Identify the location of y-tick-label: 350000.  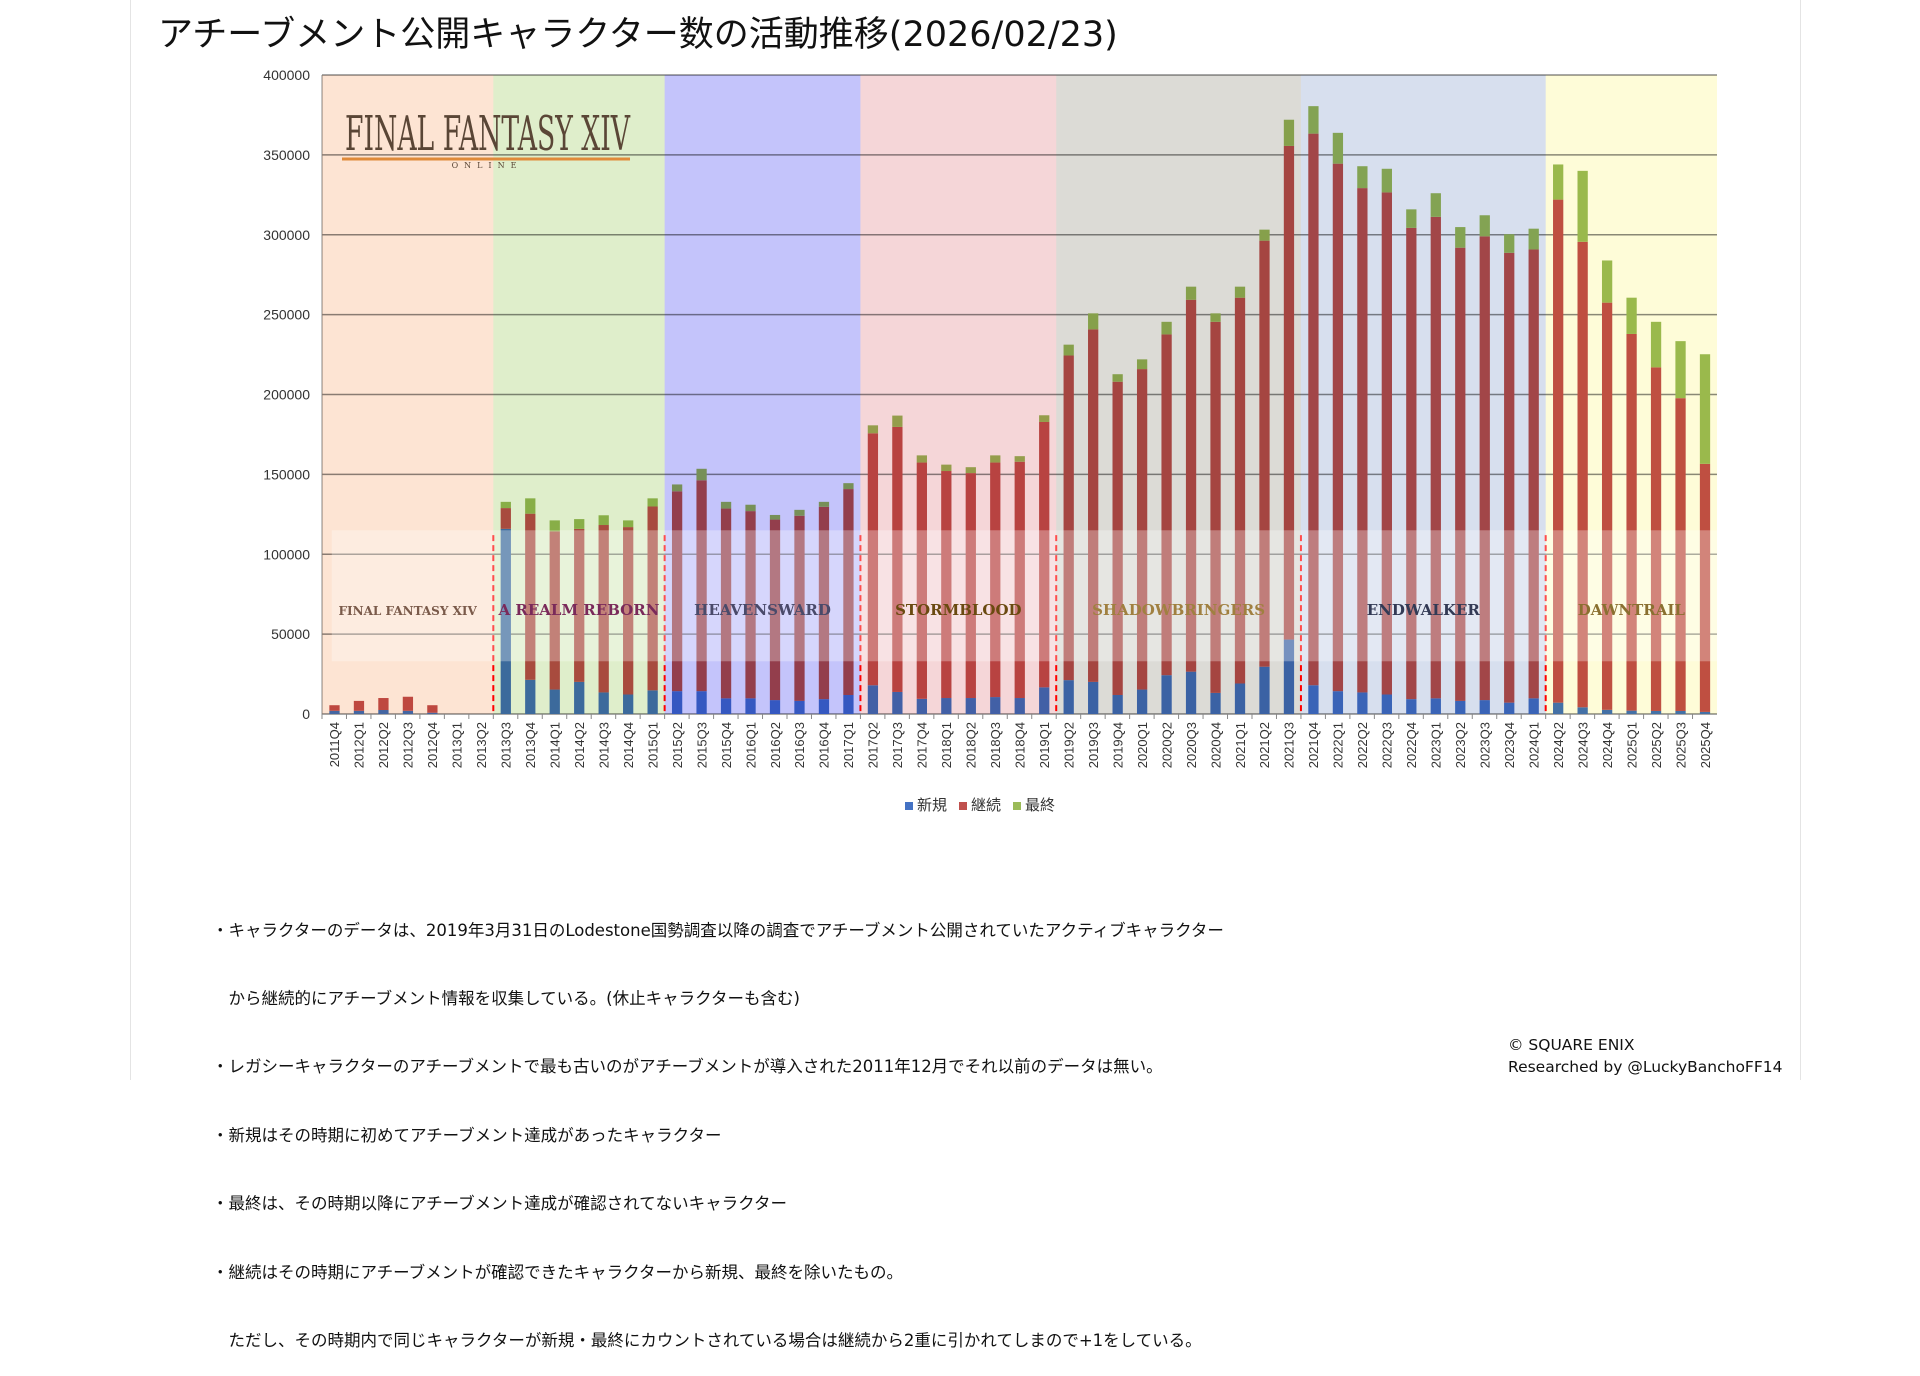
(286, 155).